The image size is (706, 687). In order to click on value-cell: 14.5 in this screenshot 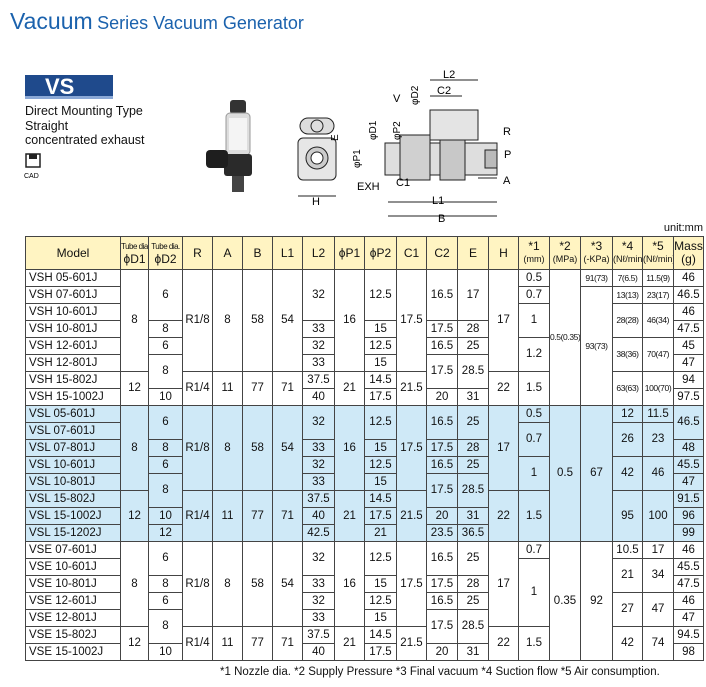, I will do `click(380, 380)`.